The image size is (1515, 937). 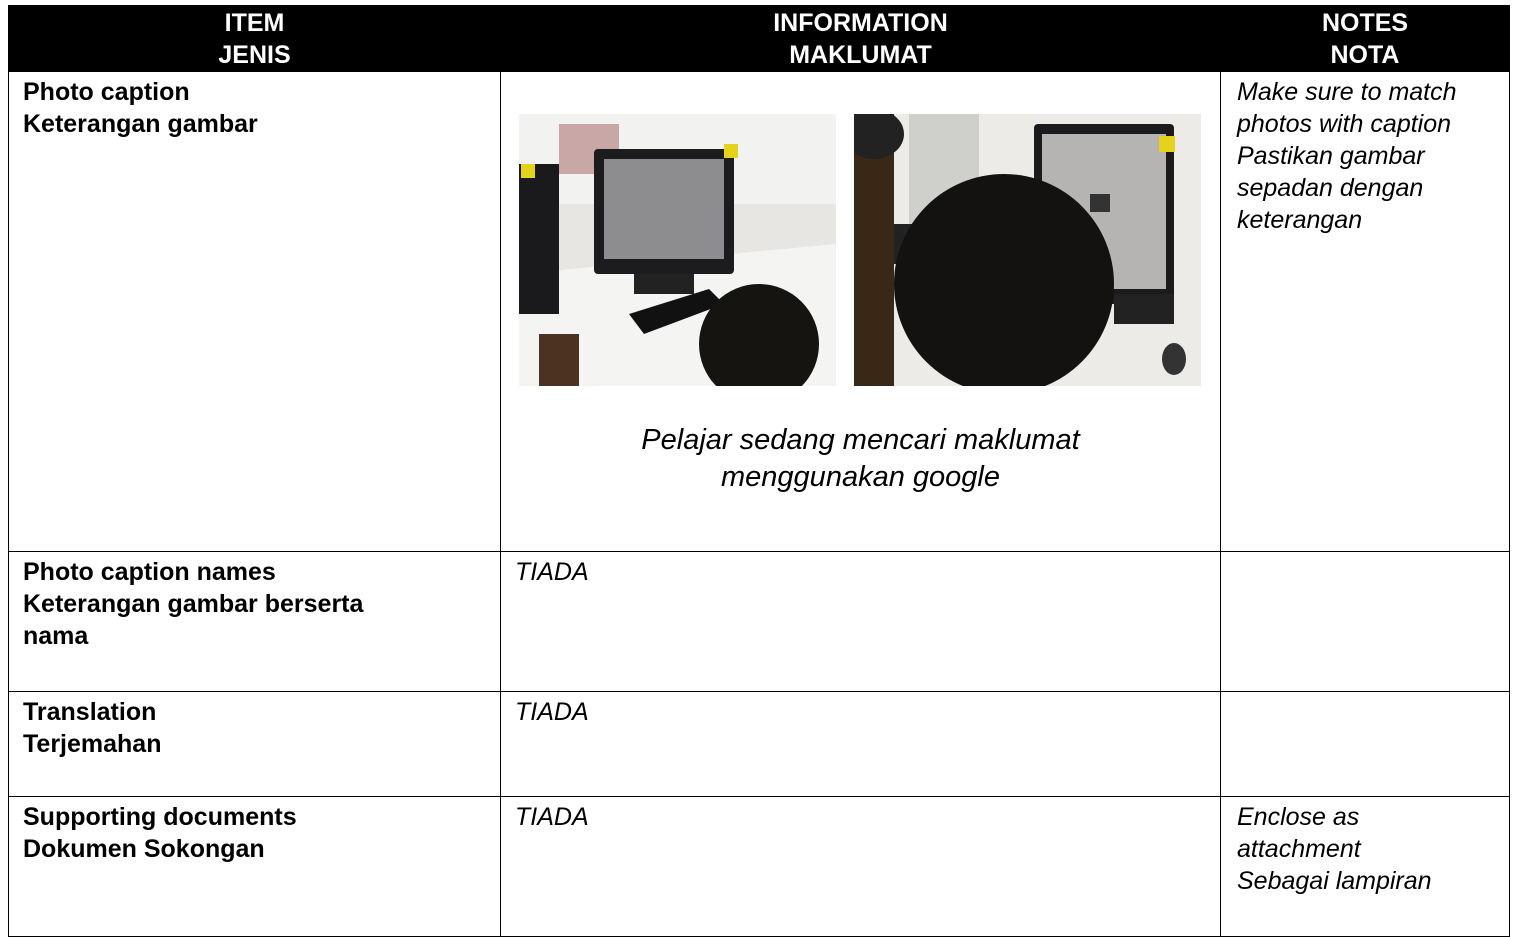 What do you see at coordinates (1365, 866) in the screenshot?
I see `notes-cell: Enclose as attachment Sebagai lampiran` at bounding box center [1365, 866].